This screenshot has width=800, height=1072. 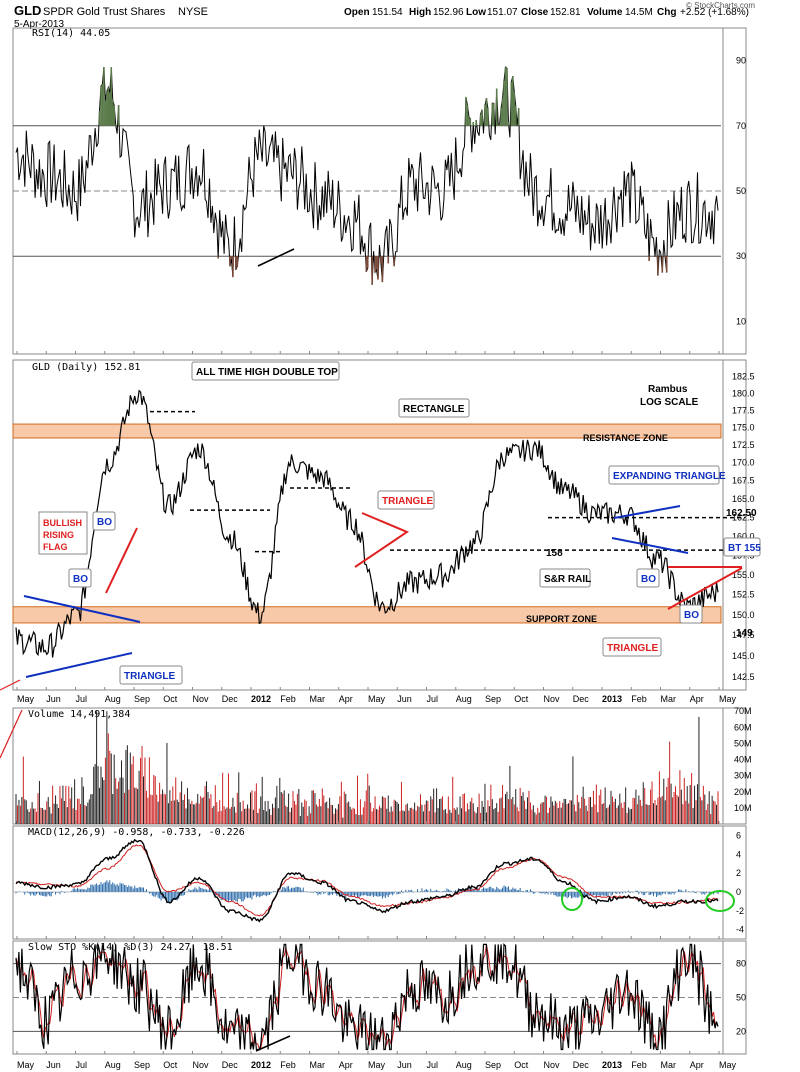 What do you see at coordinates (743, 410) in the screenshot?
I see `price-tick-label: 177.5` at bounding box center [743, 410].